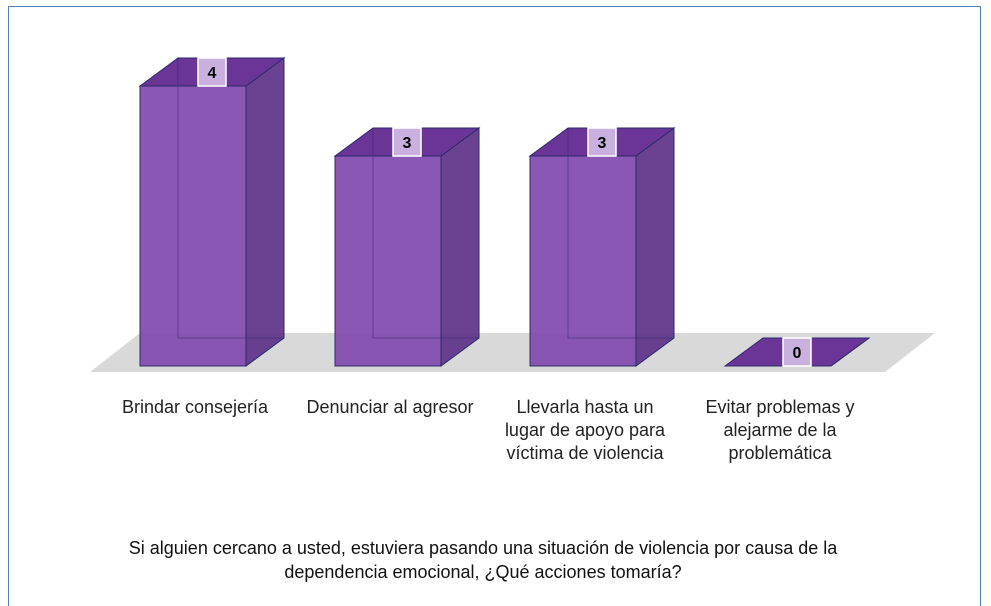 This screenshot has width=991, height=606. I want to click on value-label: 4, so click(212, 73).